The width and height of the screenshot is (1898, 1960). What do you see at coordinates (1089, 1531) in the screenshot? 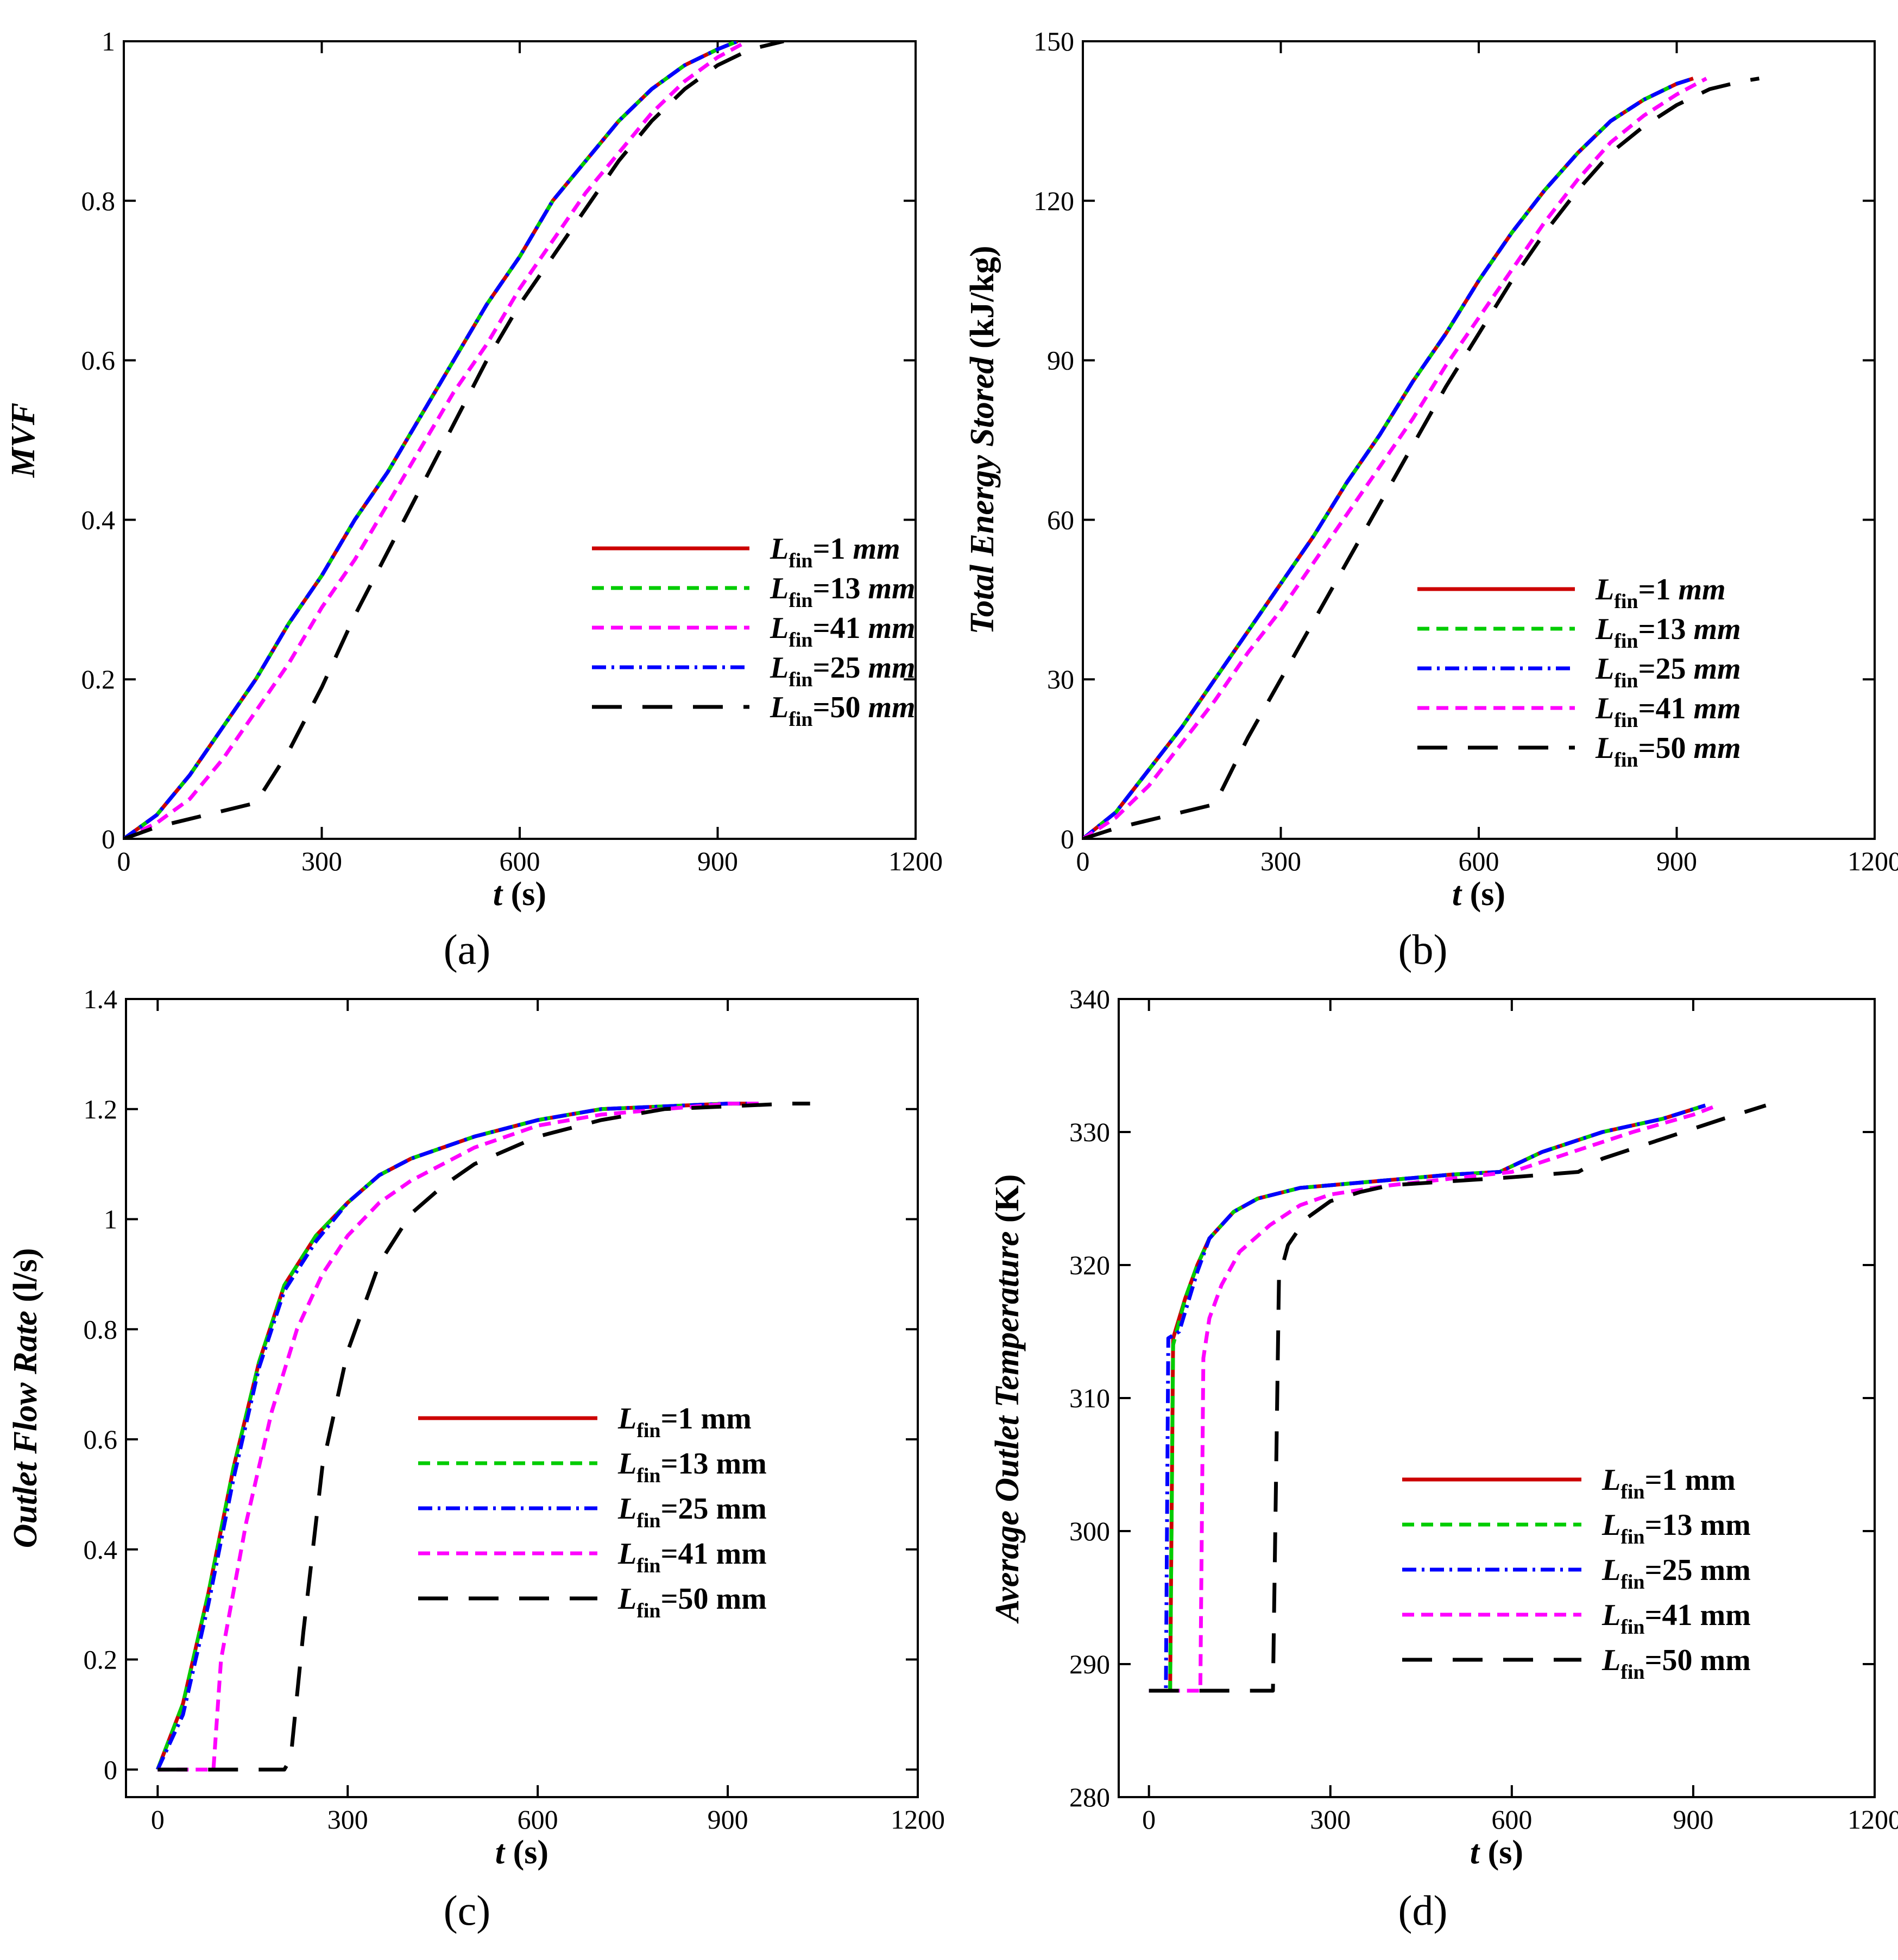
I see `y-tick-label: 300` at bounding box center [1089, 1531].